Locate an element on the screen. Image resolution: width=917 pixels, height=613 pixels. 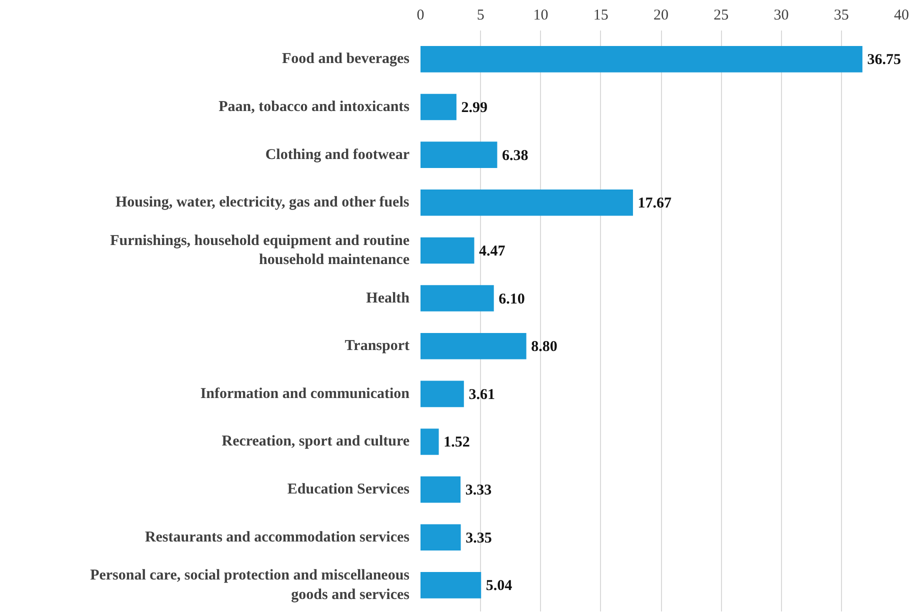
data-label: 5.04 is located at coordinates (499, 586).